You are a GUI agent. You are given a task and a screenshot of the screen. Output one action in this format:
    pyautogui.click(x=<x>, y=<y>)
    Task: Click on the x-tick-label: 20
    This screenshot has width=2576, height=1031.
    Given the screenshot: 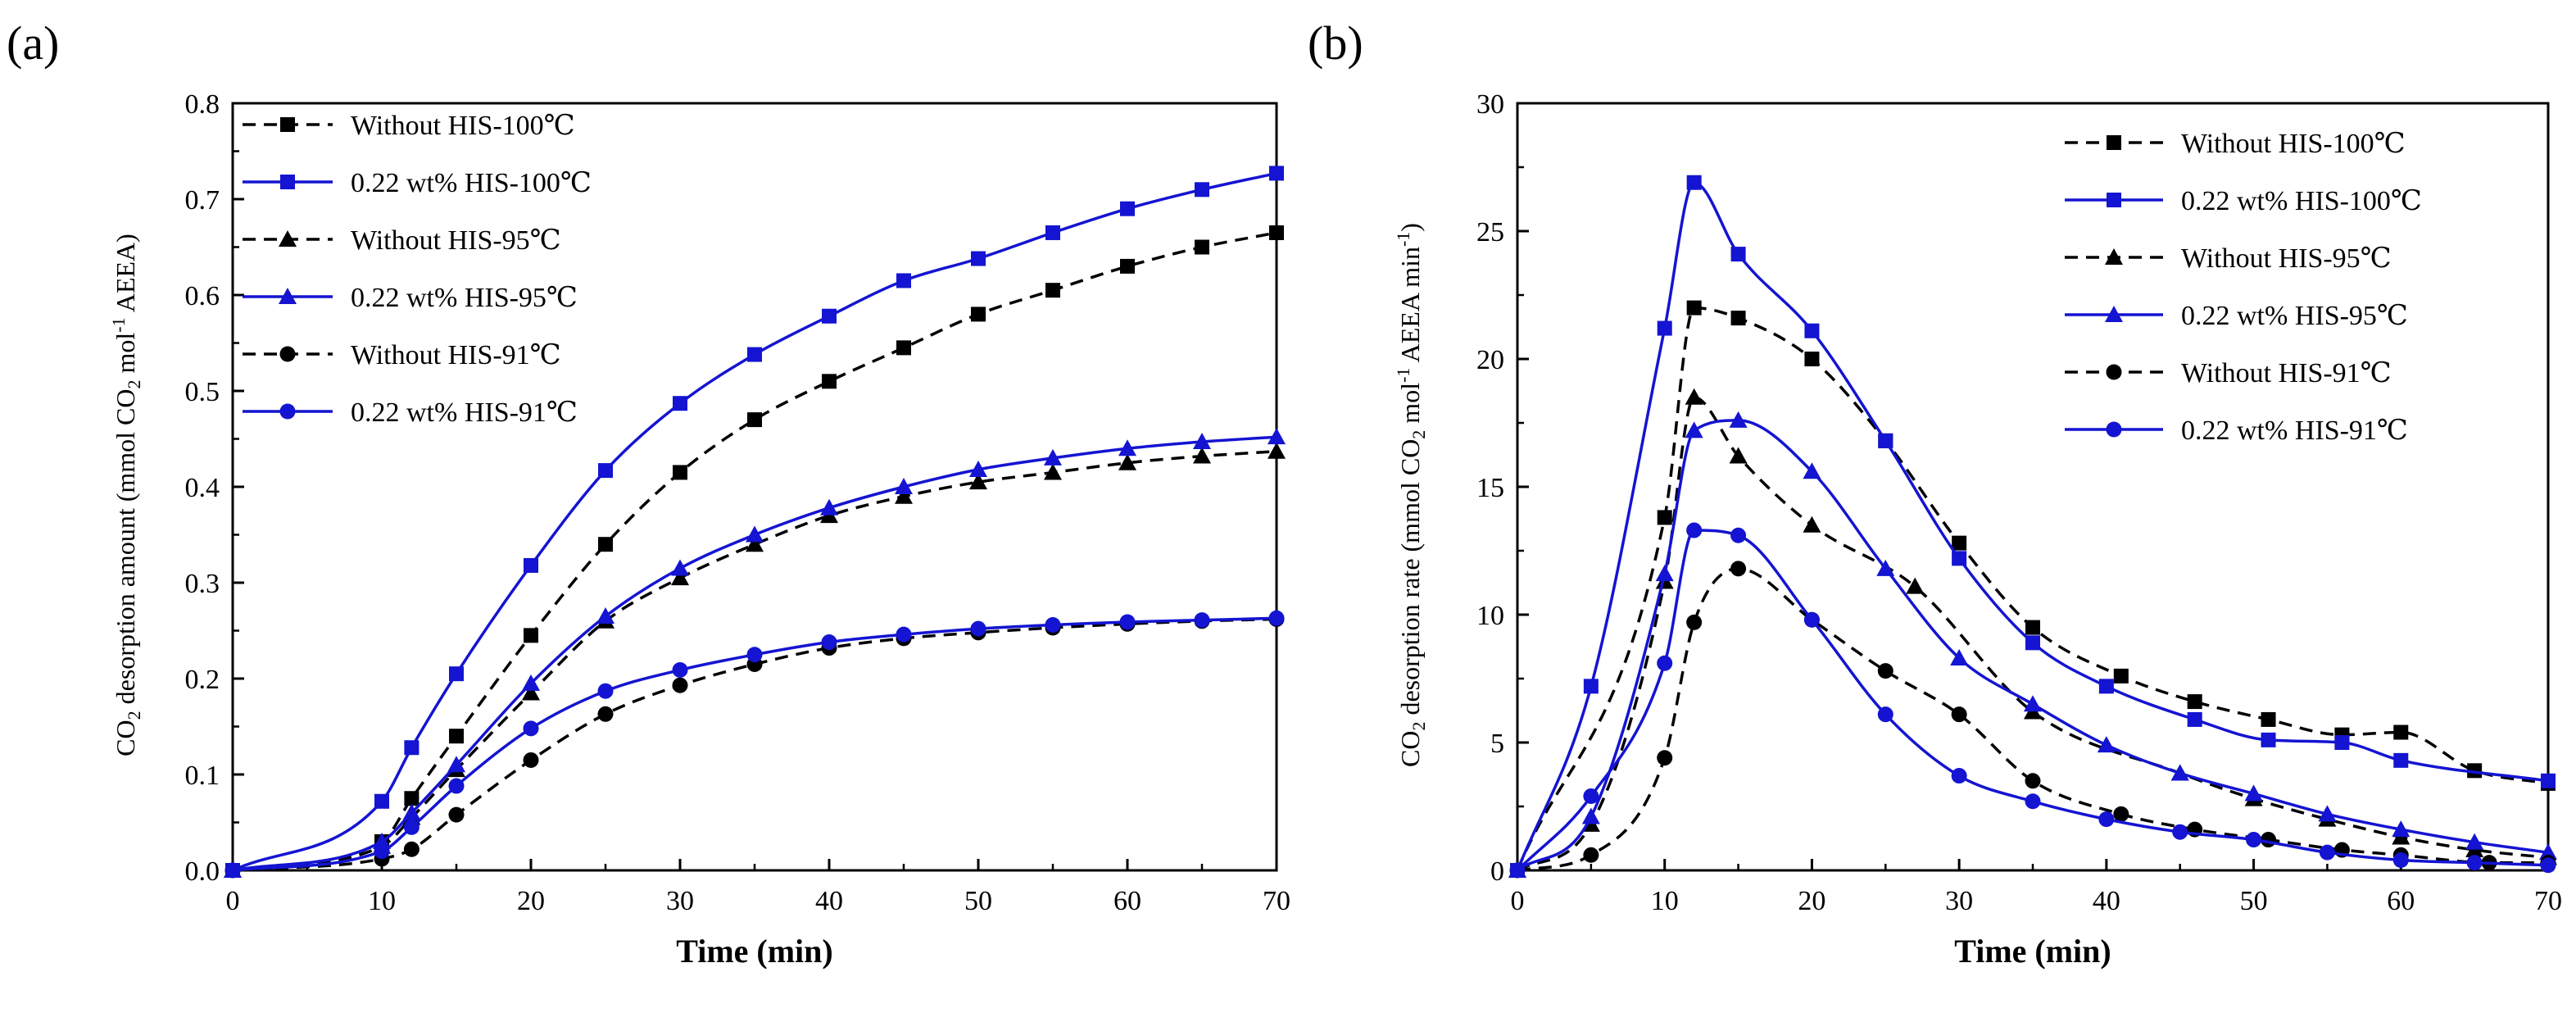 What is the action you would take?
    pyautogui.click(x=531, y=901)
    